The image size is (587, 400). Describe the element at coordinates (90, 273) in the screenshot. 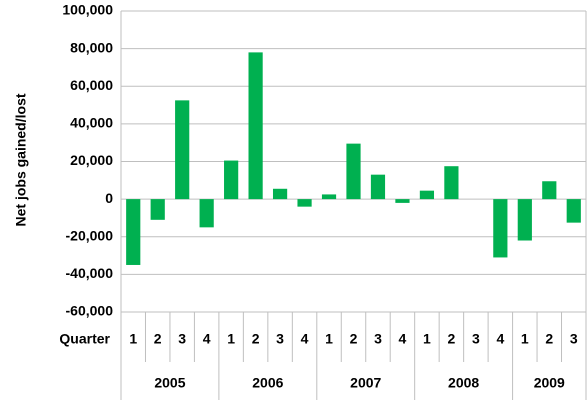

I see `y-tick-label: -40,000` at that location.